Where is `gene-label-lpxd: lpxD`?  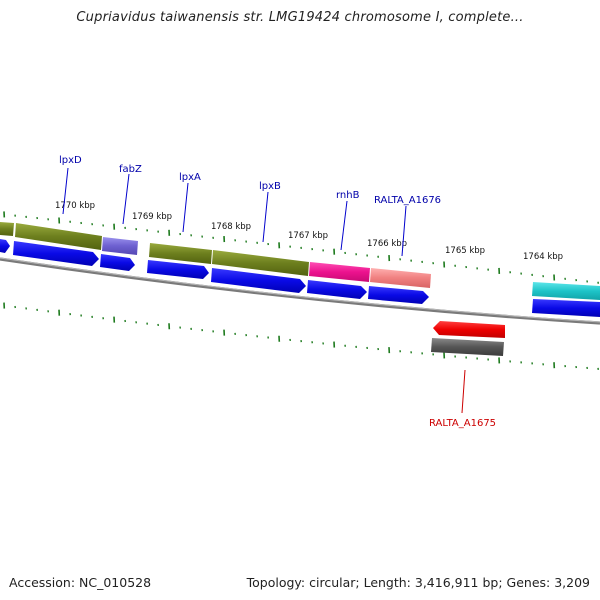 gene-label-lpxd: lpxD is located at coordinates (70, 160).